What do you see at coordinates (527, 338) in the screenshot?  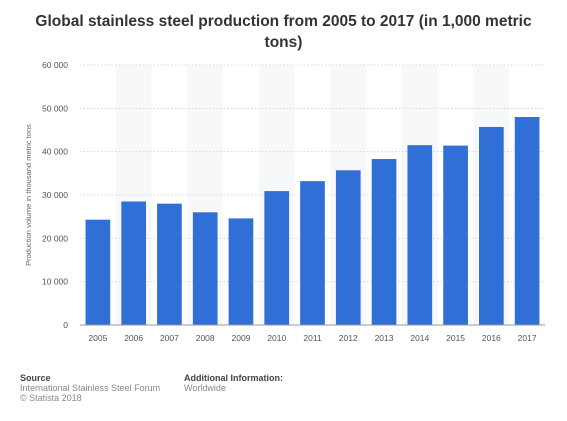 I see `x-tick-label: 2017` at bounding box center [527, 338].